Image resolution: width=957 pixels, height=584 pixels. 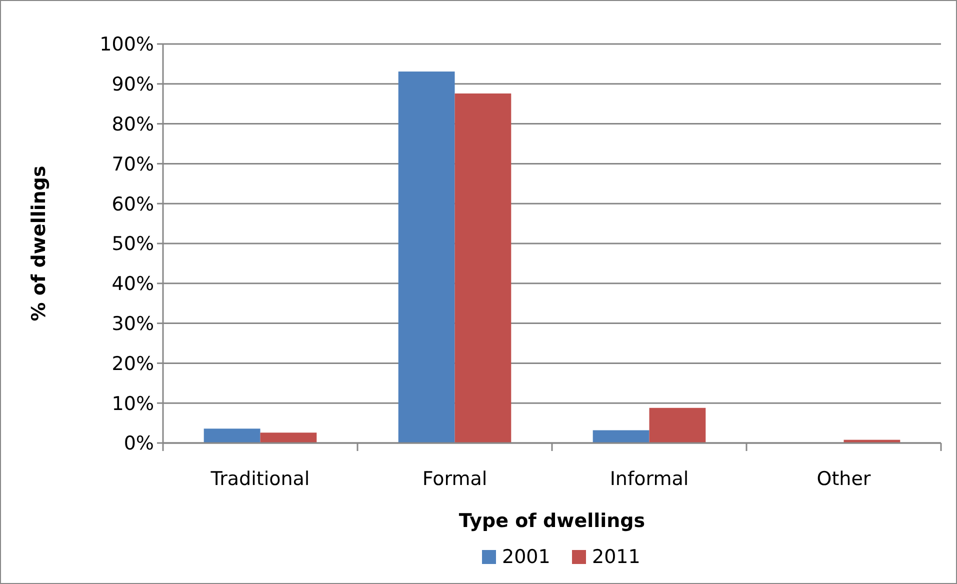 I want to click on y-tick-label: 100%, so click(x=127, y=45).